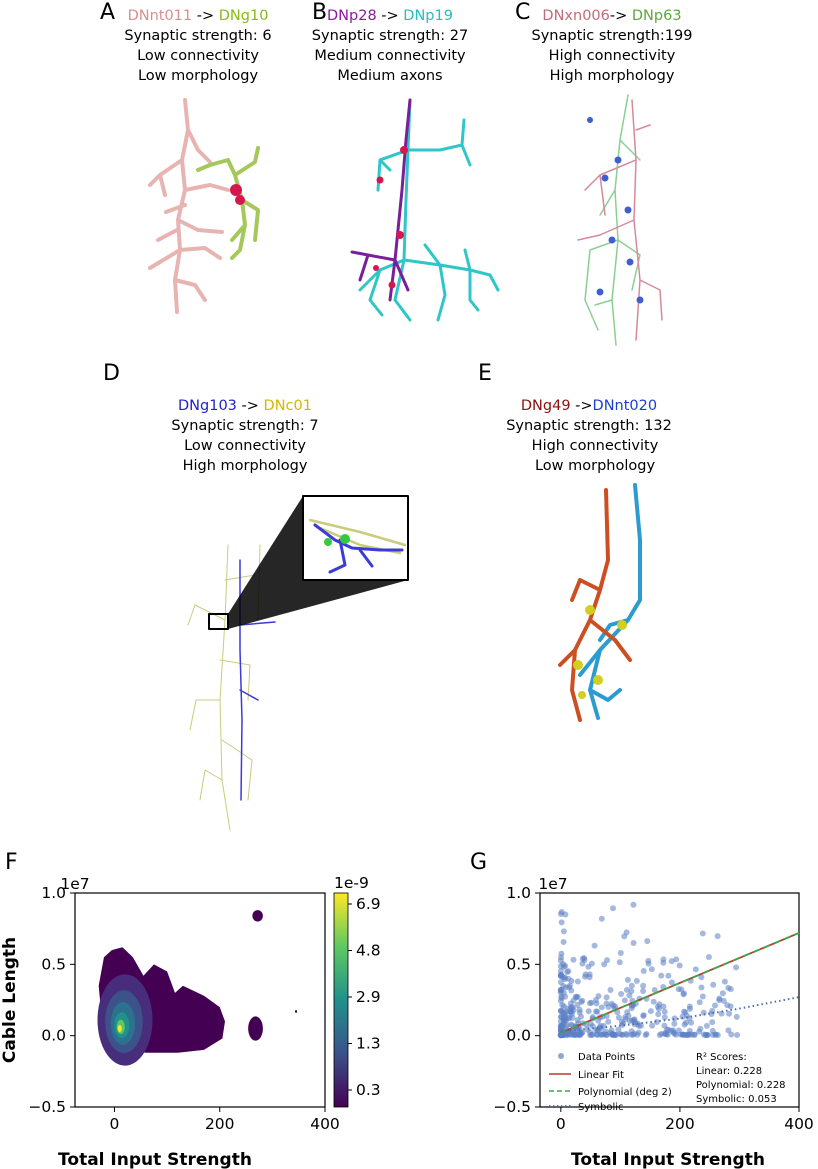 The height and width of the screenshot is (1169, 818). Describe the element at coordinates (523, 12) in the screenshot. I see `panel-letter-c: C` at that location.